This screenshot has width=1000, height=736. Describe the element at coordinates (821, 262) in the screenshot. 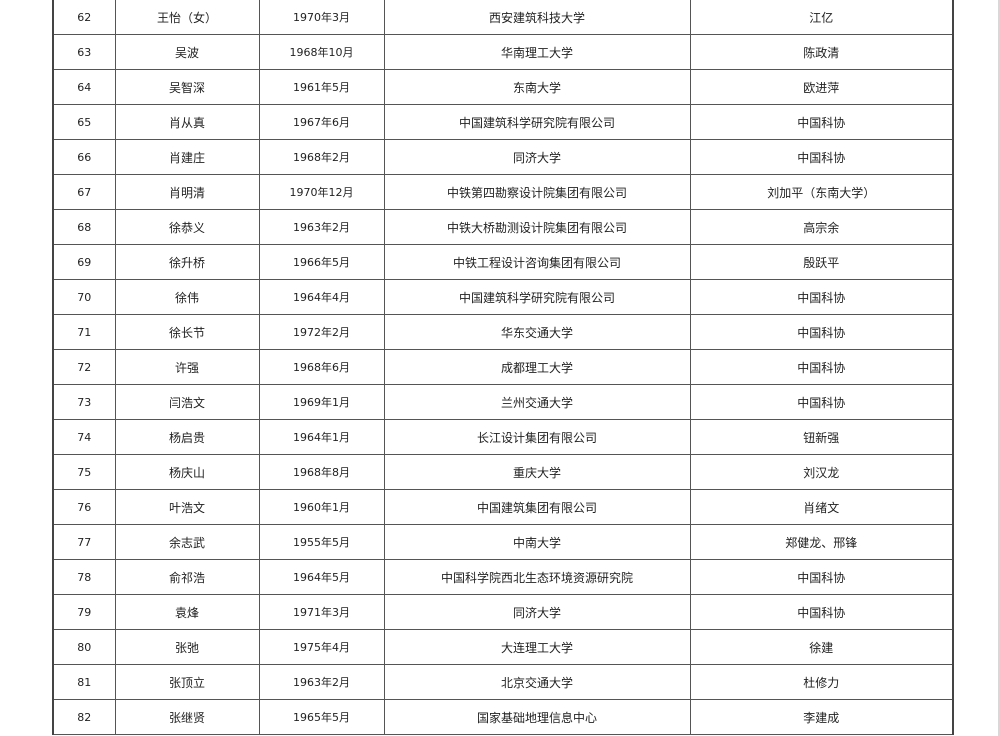

I see `nominator-cell: 殷跃平` at that location.